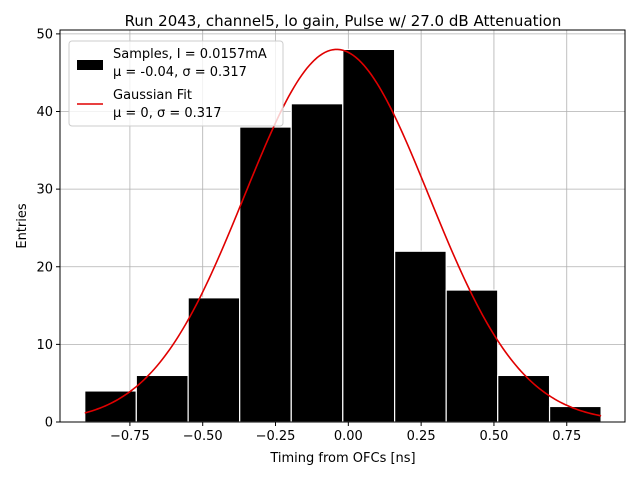 The image size is (640, 480). What do you see at coordinates (44, 34) in the screenshot?
I see `y-tick-label: 50` at bounding box center [44, 34].